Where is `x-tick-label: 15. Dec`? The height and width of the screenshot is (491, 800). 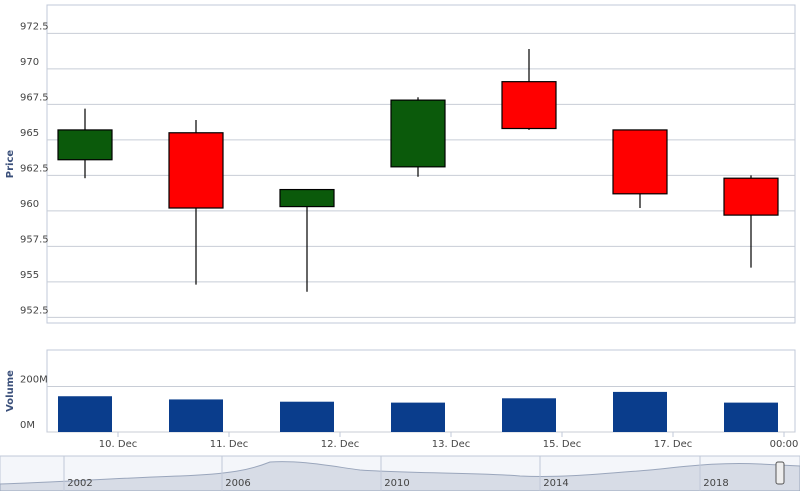 x-tick-label: 15. Dec is located at coordinates (562, 444).